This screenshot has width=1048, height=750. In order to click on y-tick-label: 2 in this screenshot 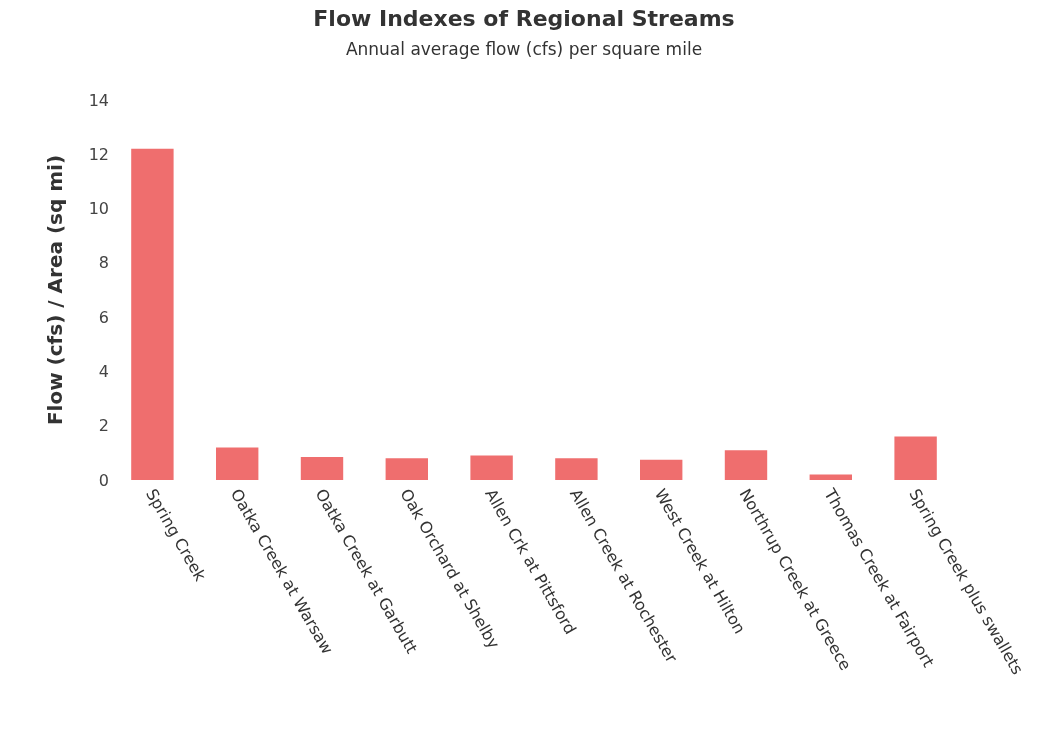, I will do `click(103, 426)`.